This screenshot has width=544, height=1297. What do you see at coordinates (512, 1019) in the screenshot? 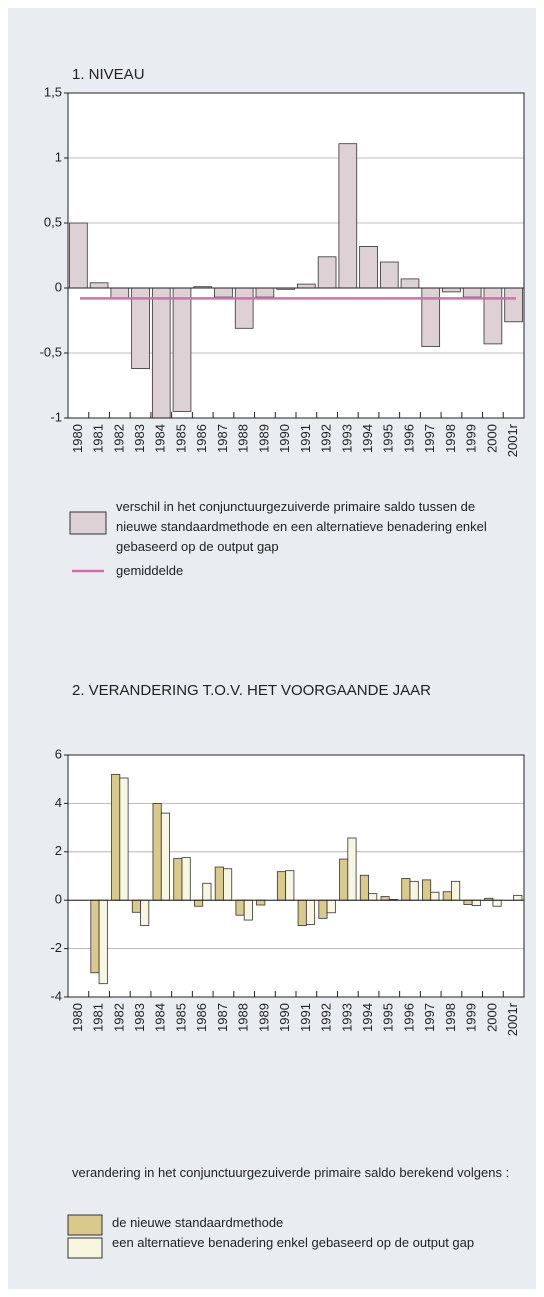
I see `x-tick-label: 2001r` at bounding box center [512, 1019].